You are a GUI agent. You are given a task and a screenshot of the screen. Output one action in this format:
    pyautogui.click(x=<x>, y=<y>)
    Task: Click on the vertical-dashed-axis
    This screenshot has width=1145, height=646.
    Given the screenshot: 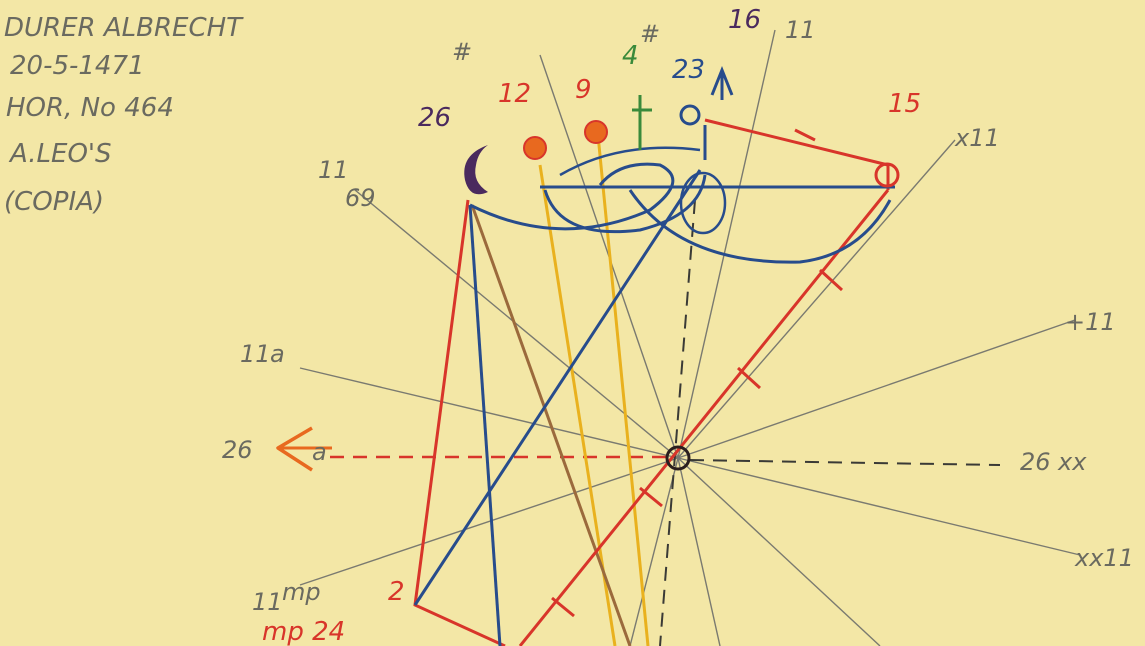 What is the action you would take?
    pyautogui.click(x=677, y=422)
    